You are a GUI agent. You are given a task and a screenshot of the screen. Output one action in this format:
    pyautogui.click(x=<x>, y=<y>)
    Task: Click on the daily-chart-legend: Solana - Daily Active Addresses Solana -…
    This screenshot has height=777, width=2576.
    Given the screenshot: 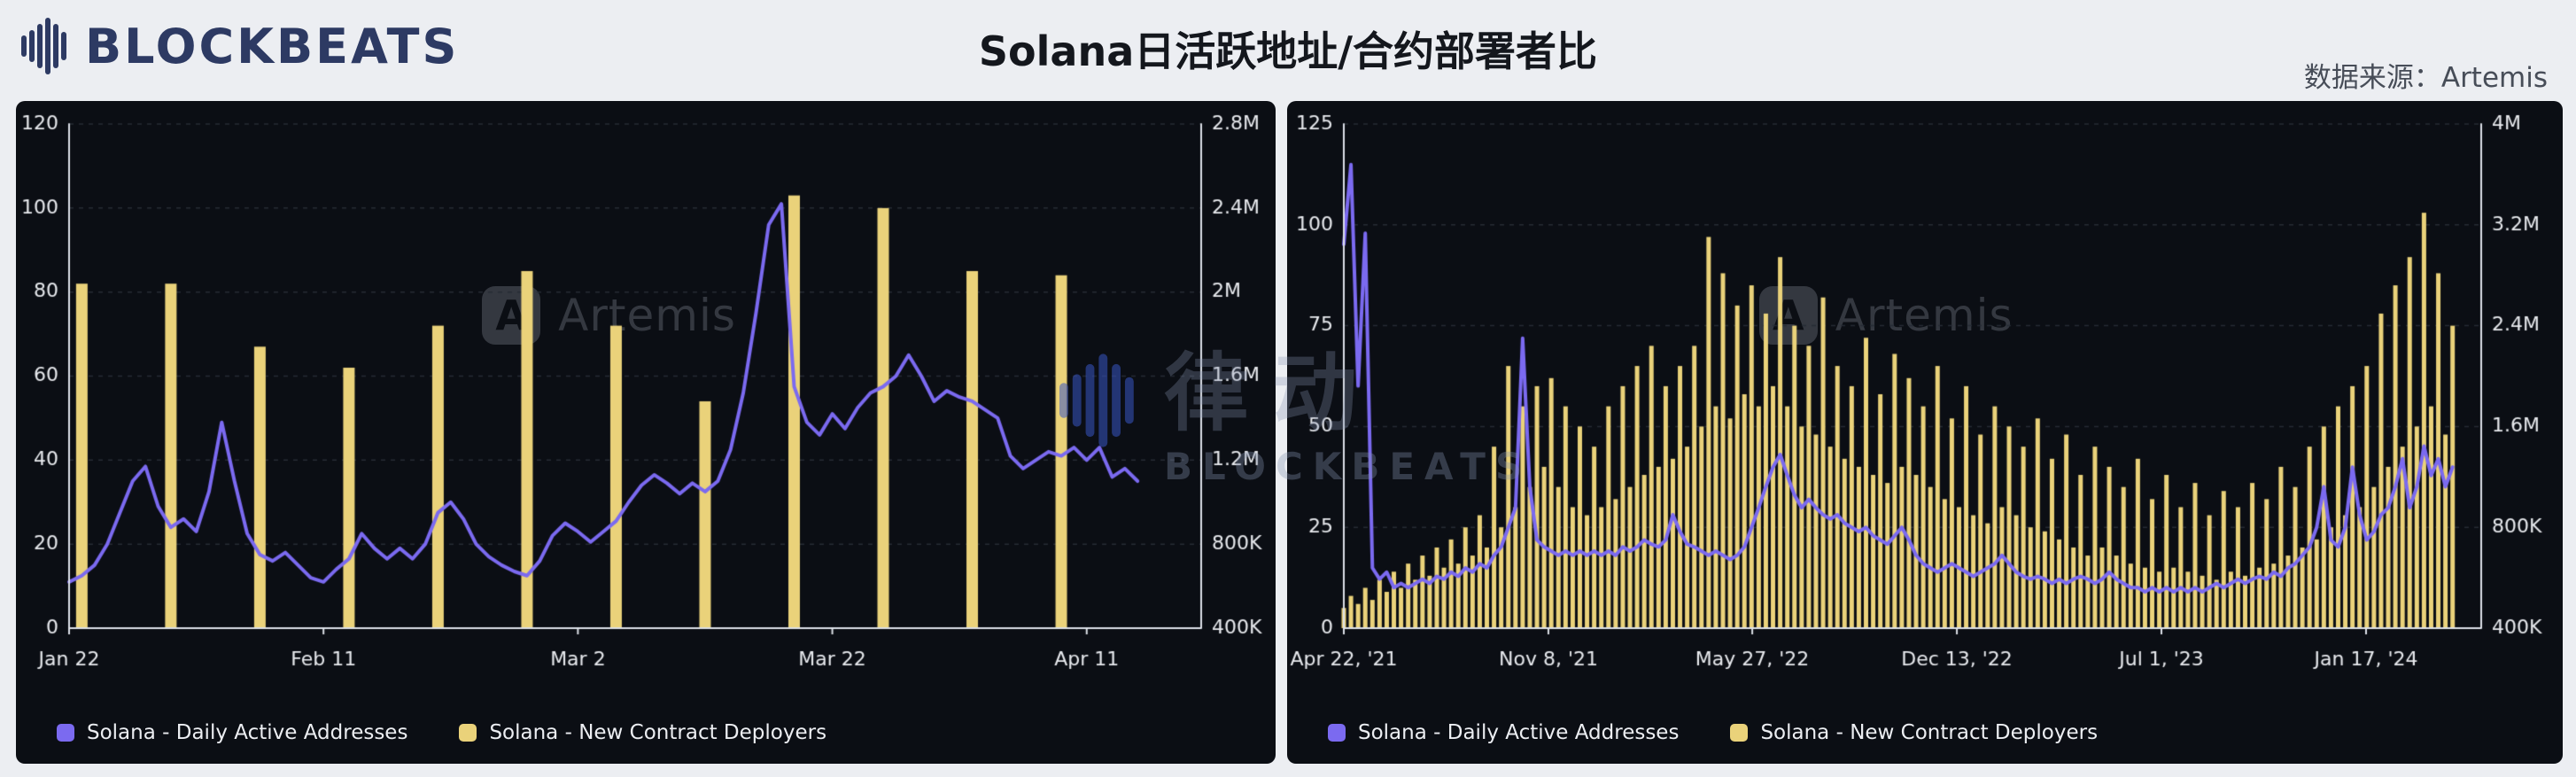 What is the action you would take?
    pyautogui.click(x=441, y=732)
    